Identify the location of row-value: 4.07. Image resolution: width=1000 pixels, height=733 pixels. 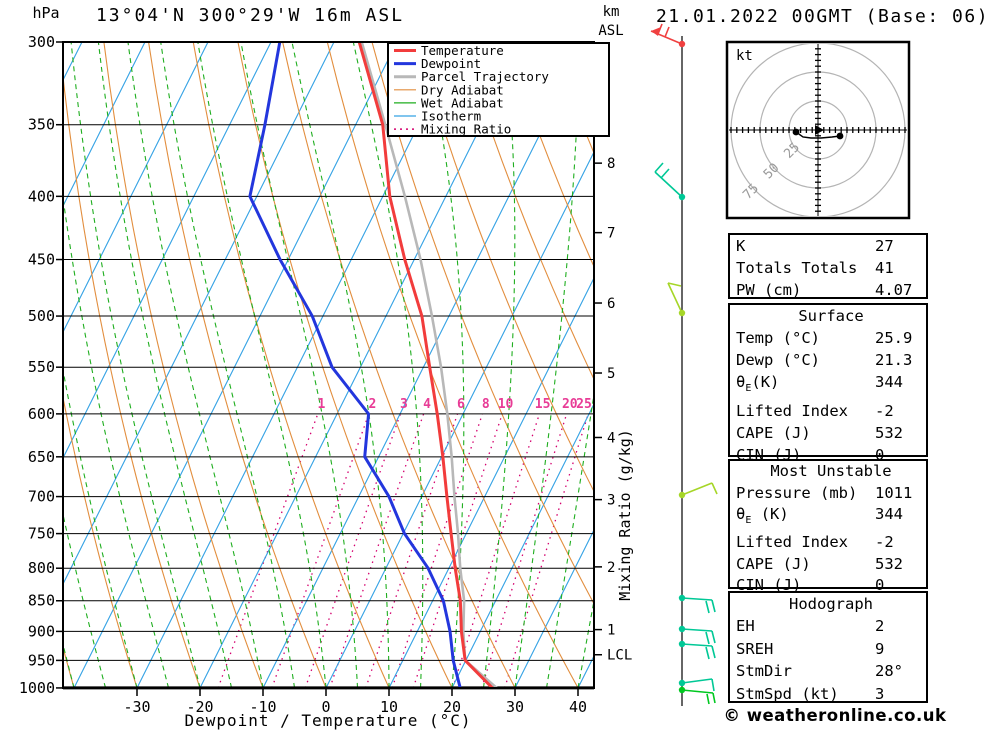
(894, 290).